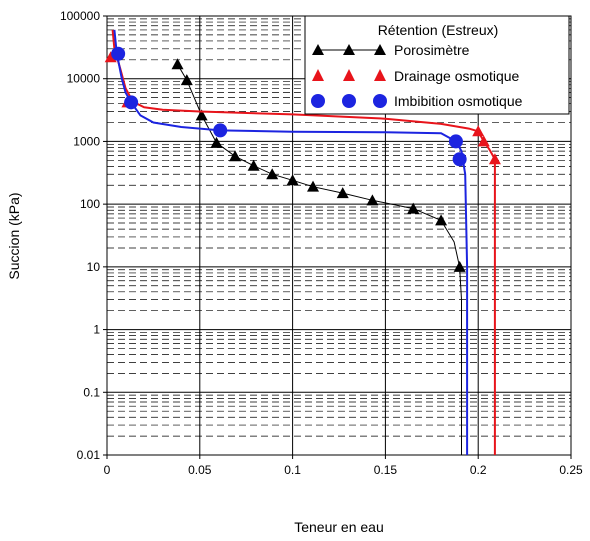 The height and width of the screenshot is (541, 590). What do you see at coordinates (96, 330) in the screenshot?
I see `y-tick-label: 1` at bounding box center [96, 330].